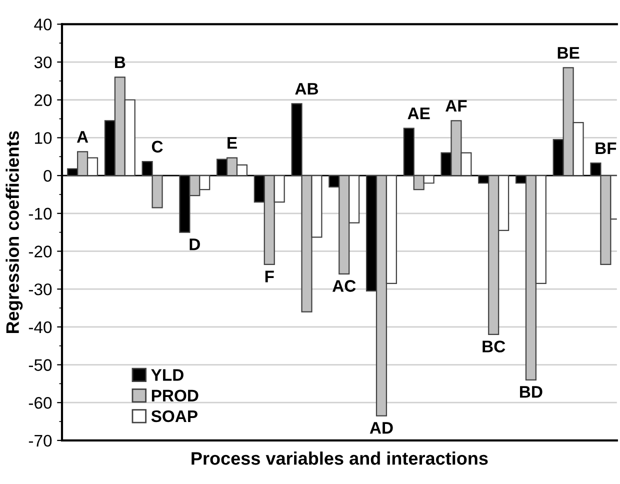 This screenshot has width=620, height=484. What do you see at coordinates (531, 392) in the screenshot?
I see `x-tick-label: BD` at bounding box center [531, 392].